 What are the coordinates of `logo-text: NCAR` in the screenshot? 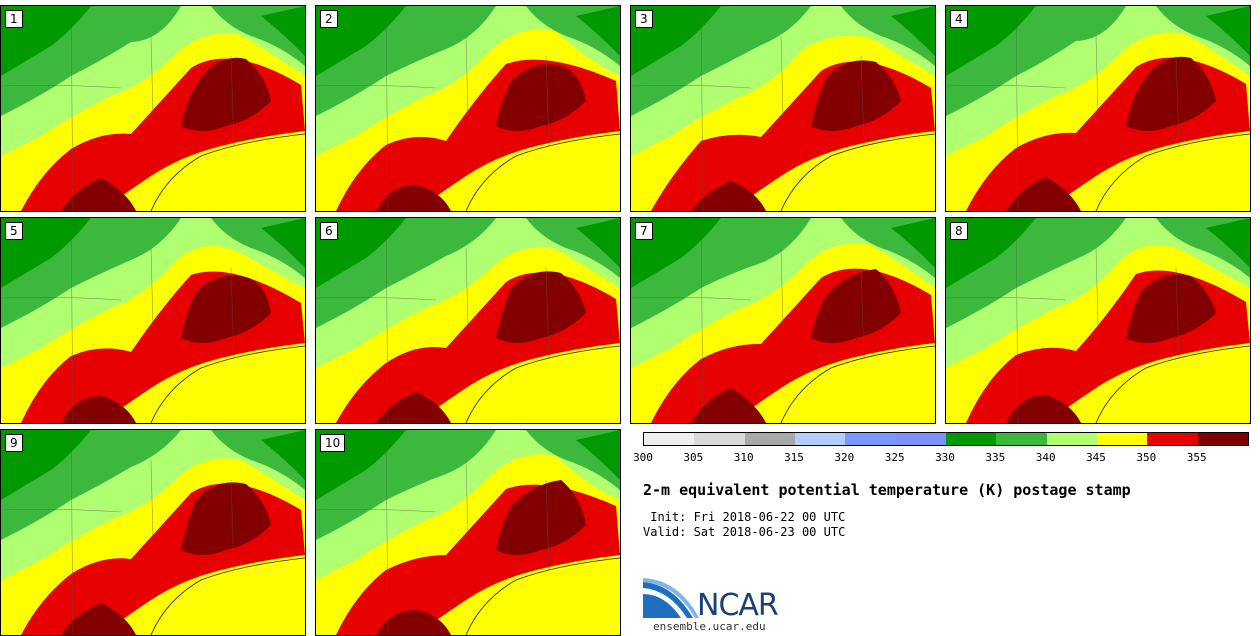 It's located at (738, 605).